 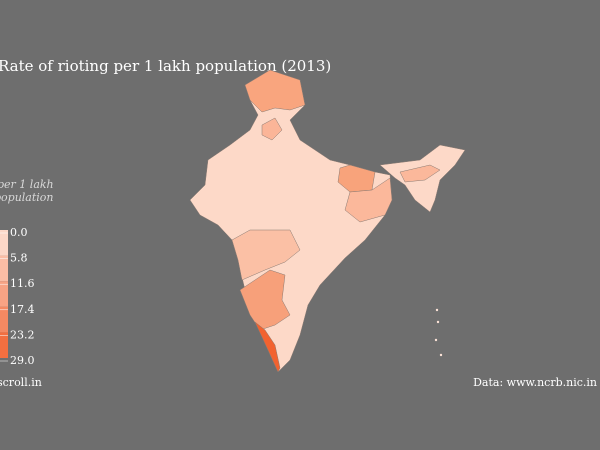 What do you see at coordinates (27, 197) in the screenshot?
I see `legend-title: population` at bounding box center [27, 197].